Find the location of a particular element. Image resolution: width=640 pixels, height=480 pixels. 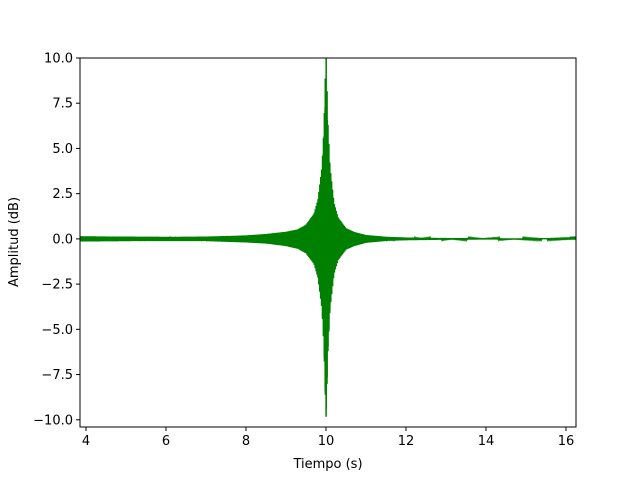

x-tick-label: 10 is located at coordinates (326, 441).